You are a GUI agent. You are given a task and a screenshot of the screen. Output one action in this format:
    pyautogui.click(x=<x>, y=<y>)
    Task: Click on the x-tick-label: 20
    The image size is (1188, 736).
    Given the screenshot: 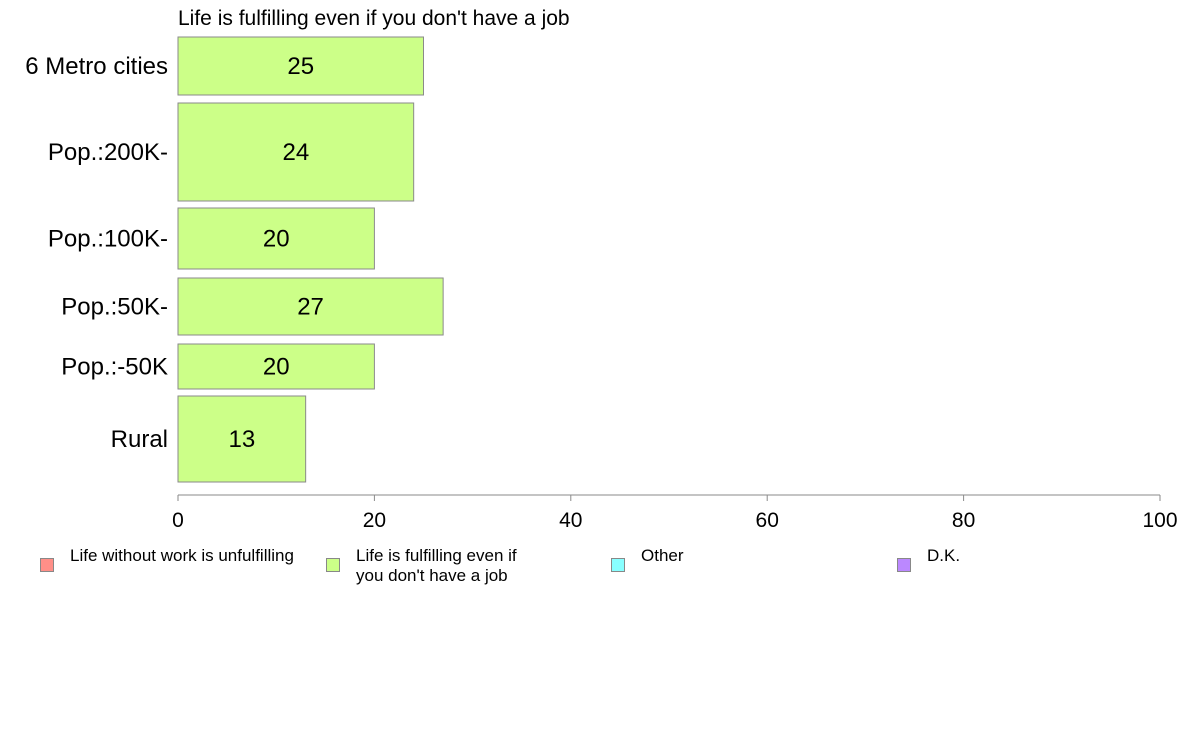 What is the action you would take?
    pyautogui.click(x=374, y=520)
    